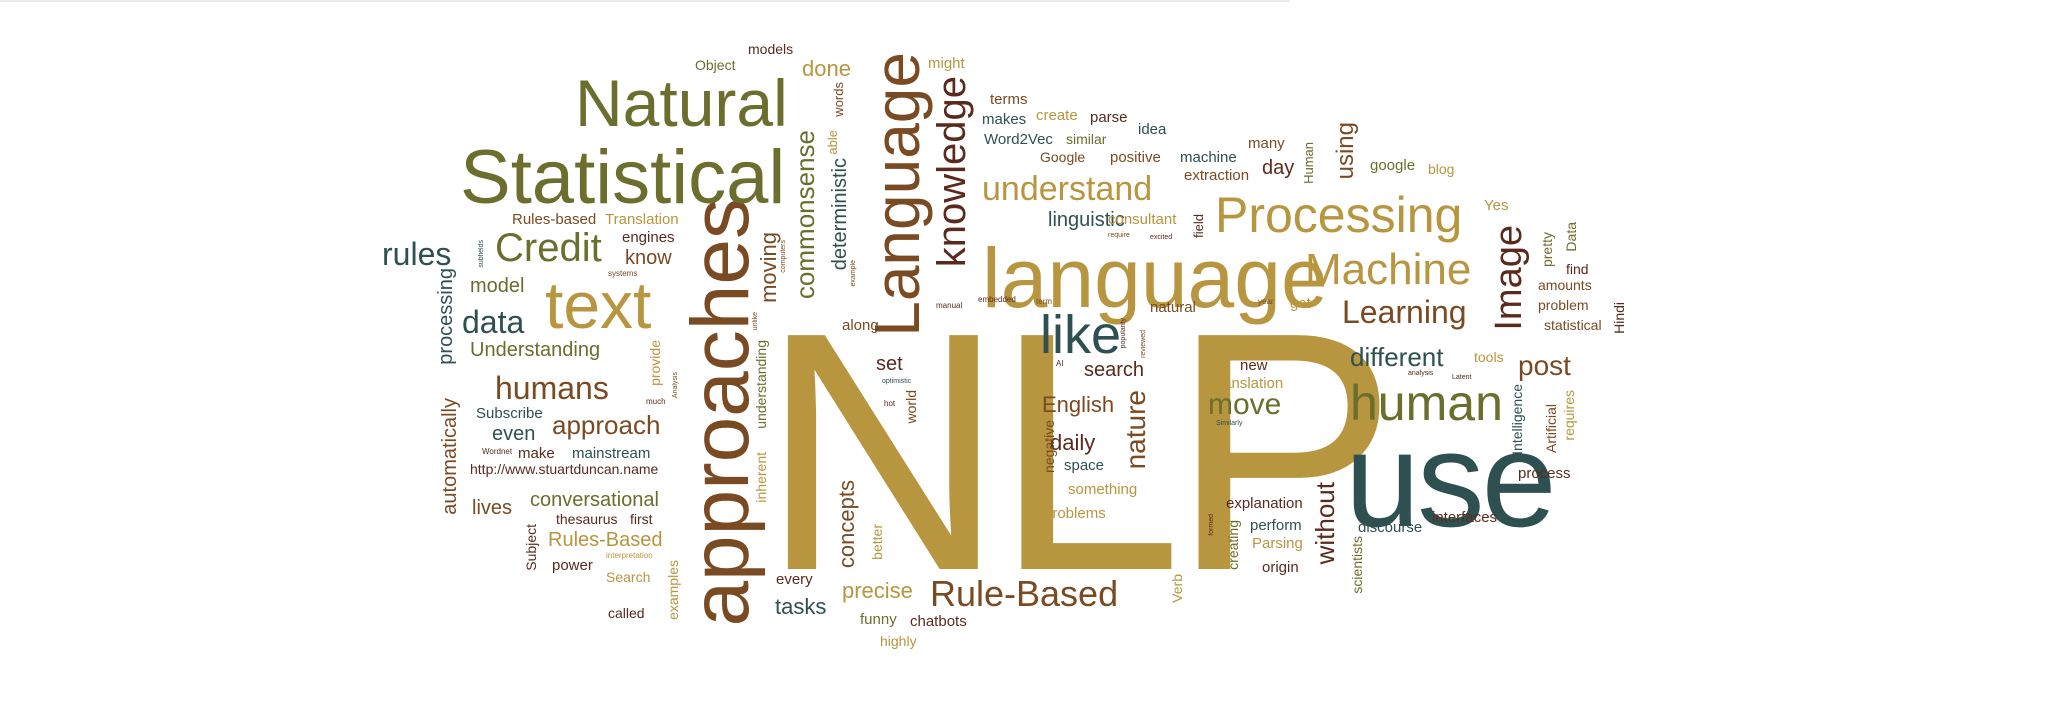 This screenshot has width=2052, height=724. I want to click on word-term: term, so click(1044, 301).